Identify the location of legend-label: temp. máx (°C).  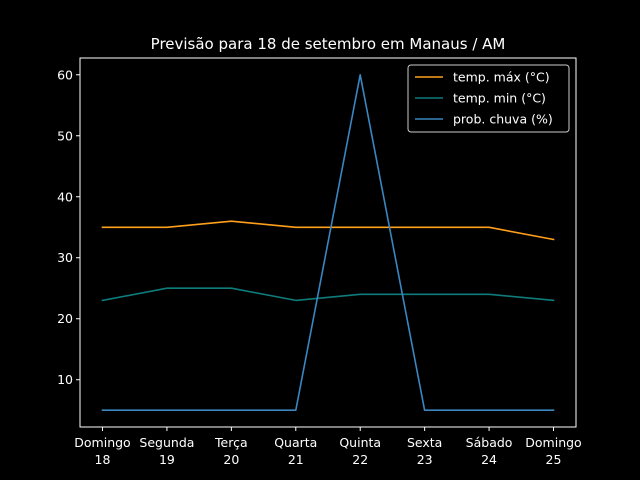
(501, 77).